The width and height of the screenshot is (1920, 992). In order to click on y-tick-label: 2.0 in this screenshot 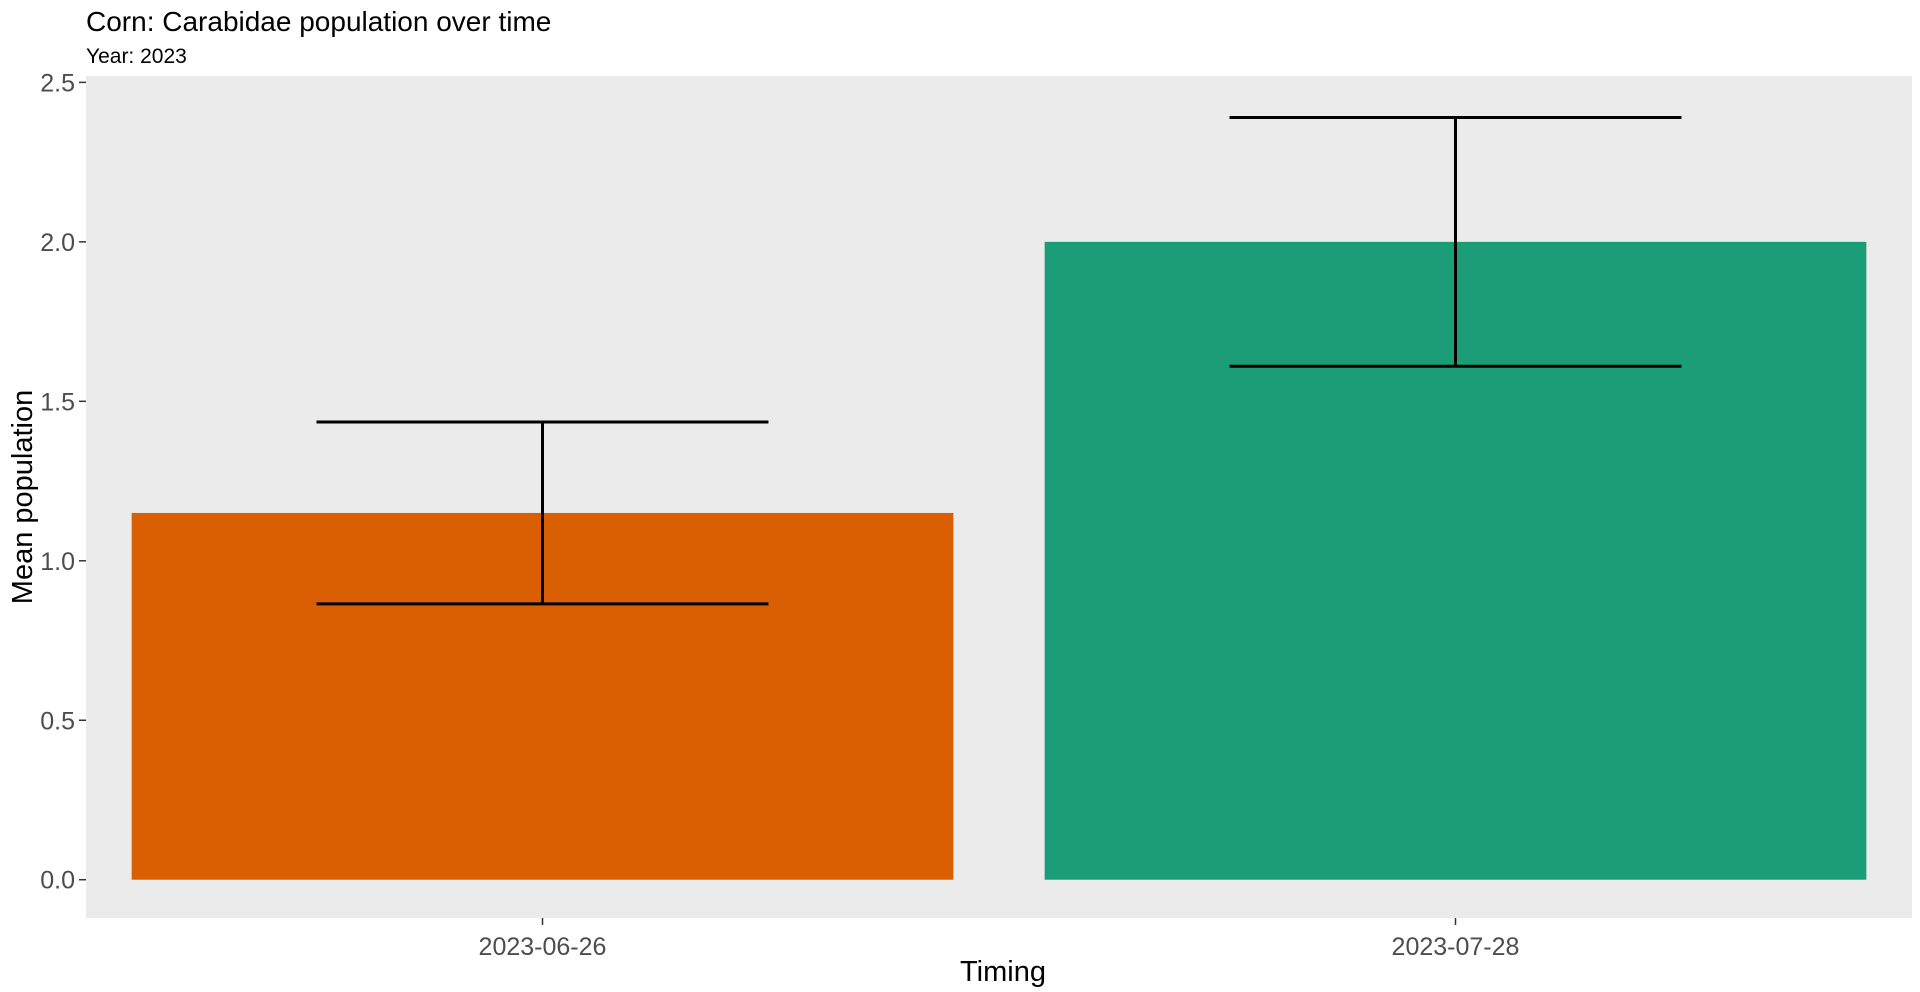, I will do `click(57, 243)`.